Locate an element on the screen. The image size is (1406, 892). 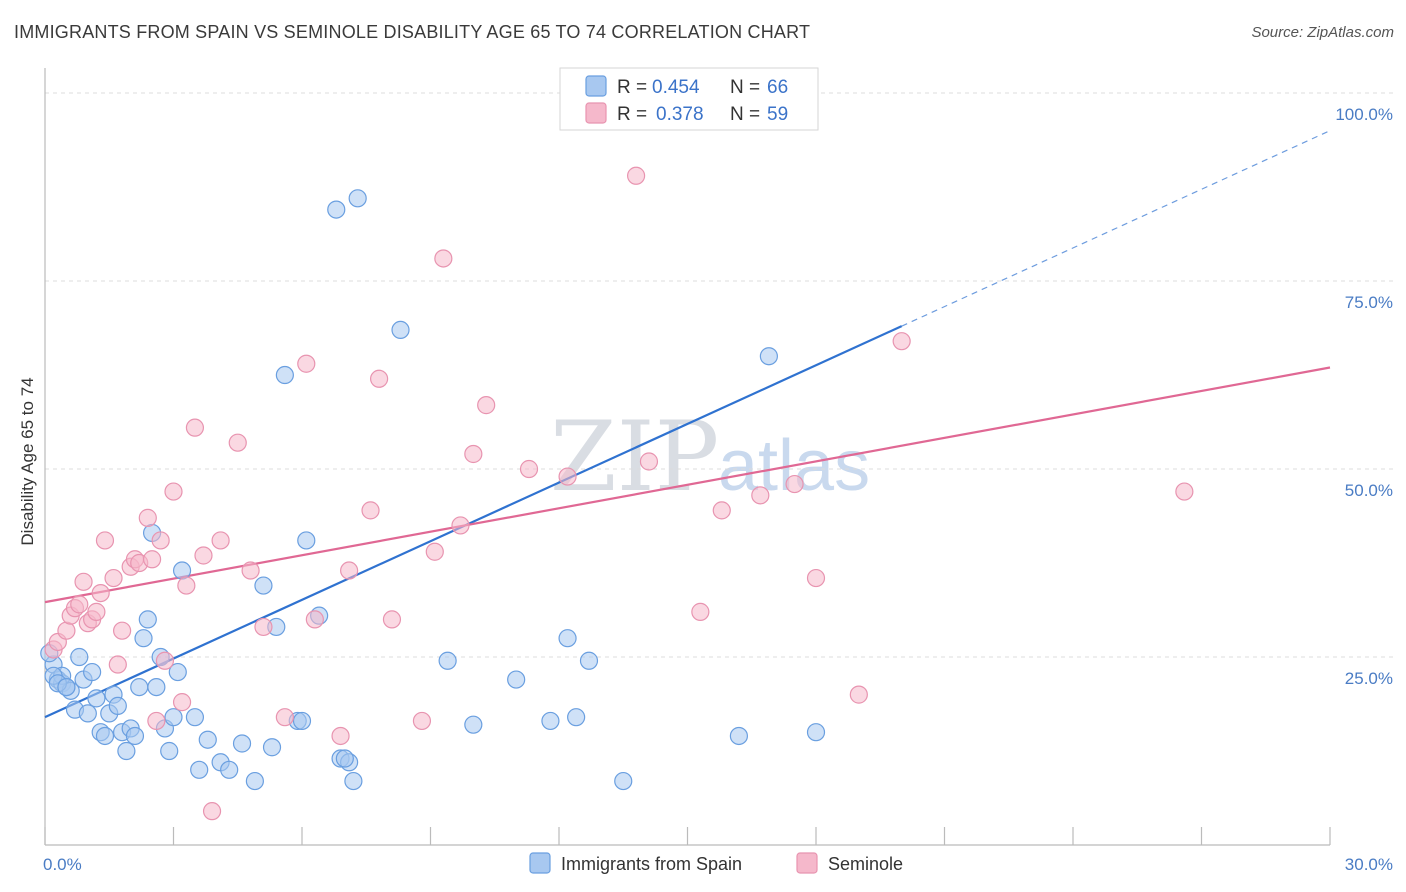
y-tick-label: 100.0% is located at coordinates (1364, 114).